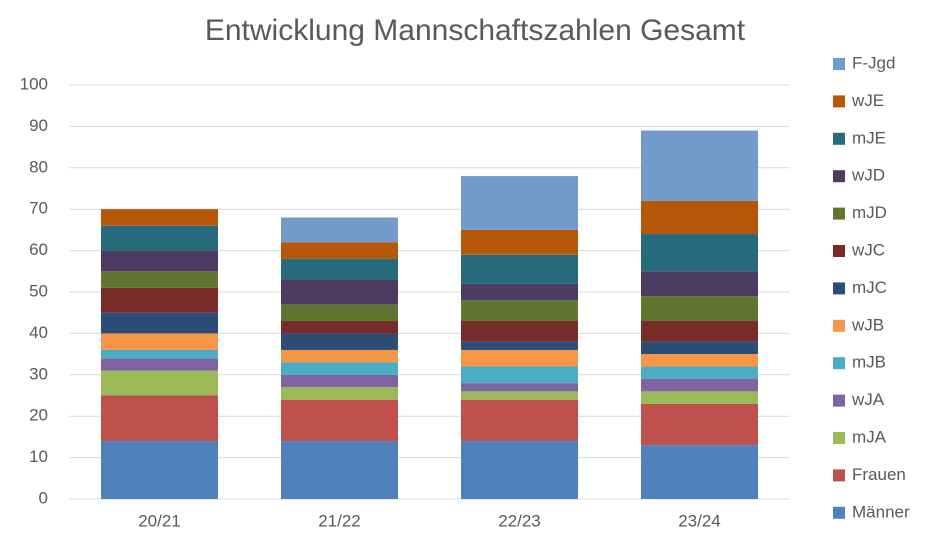 The height and width of the screenshot is (546, 930). What do you see at coordinates (873, 62) in the screenshot?
I see `legend-label: F-Jgd` at bounding box center [873, 62].